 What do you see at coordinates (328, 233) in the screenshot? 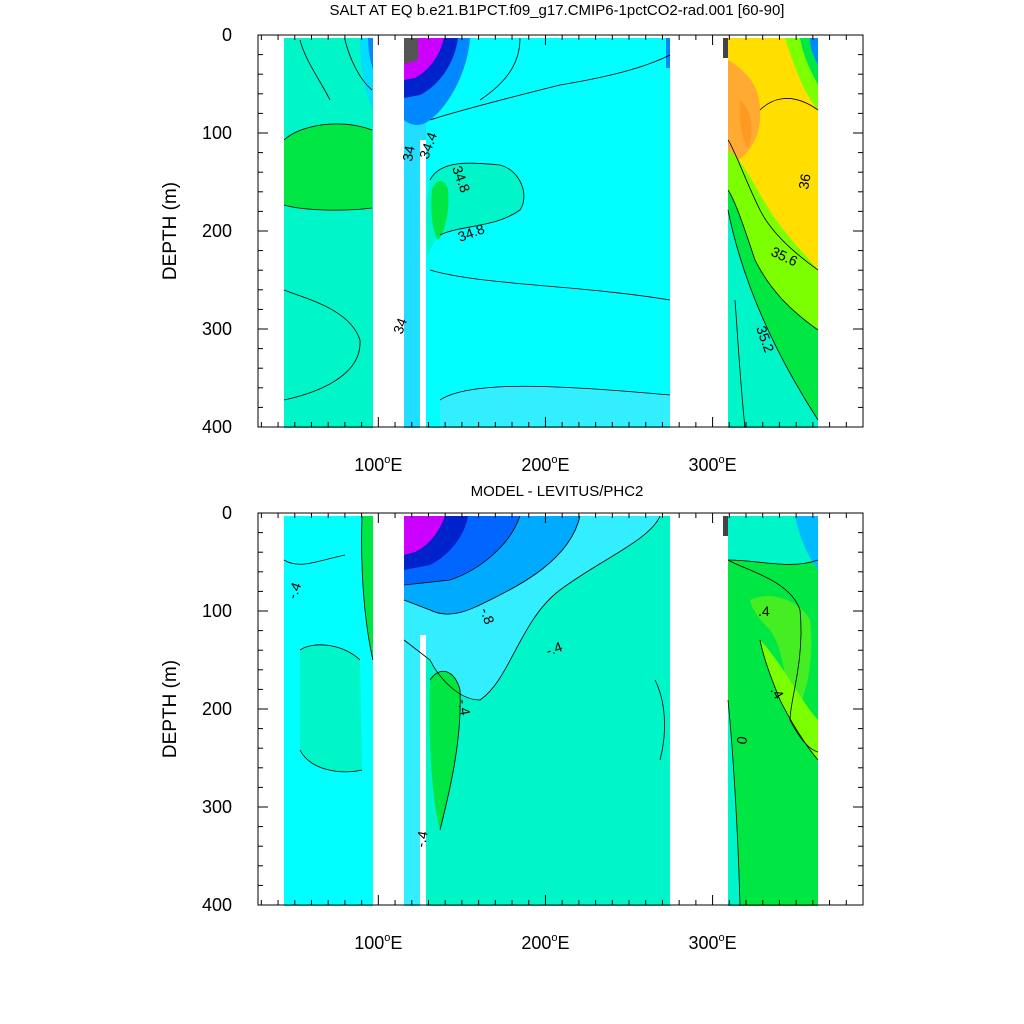
I see `field-region-west` at bounding box center [328, 233].